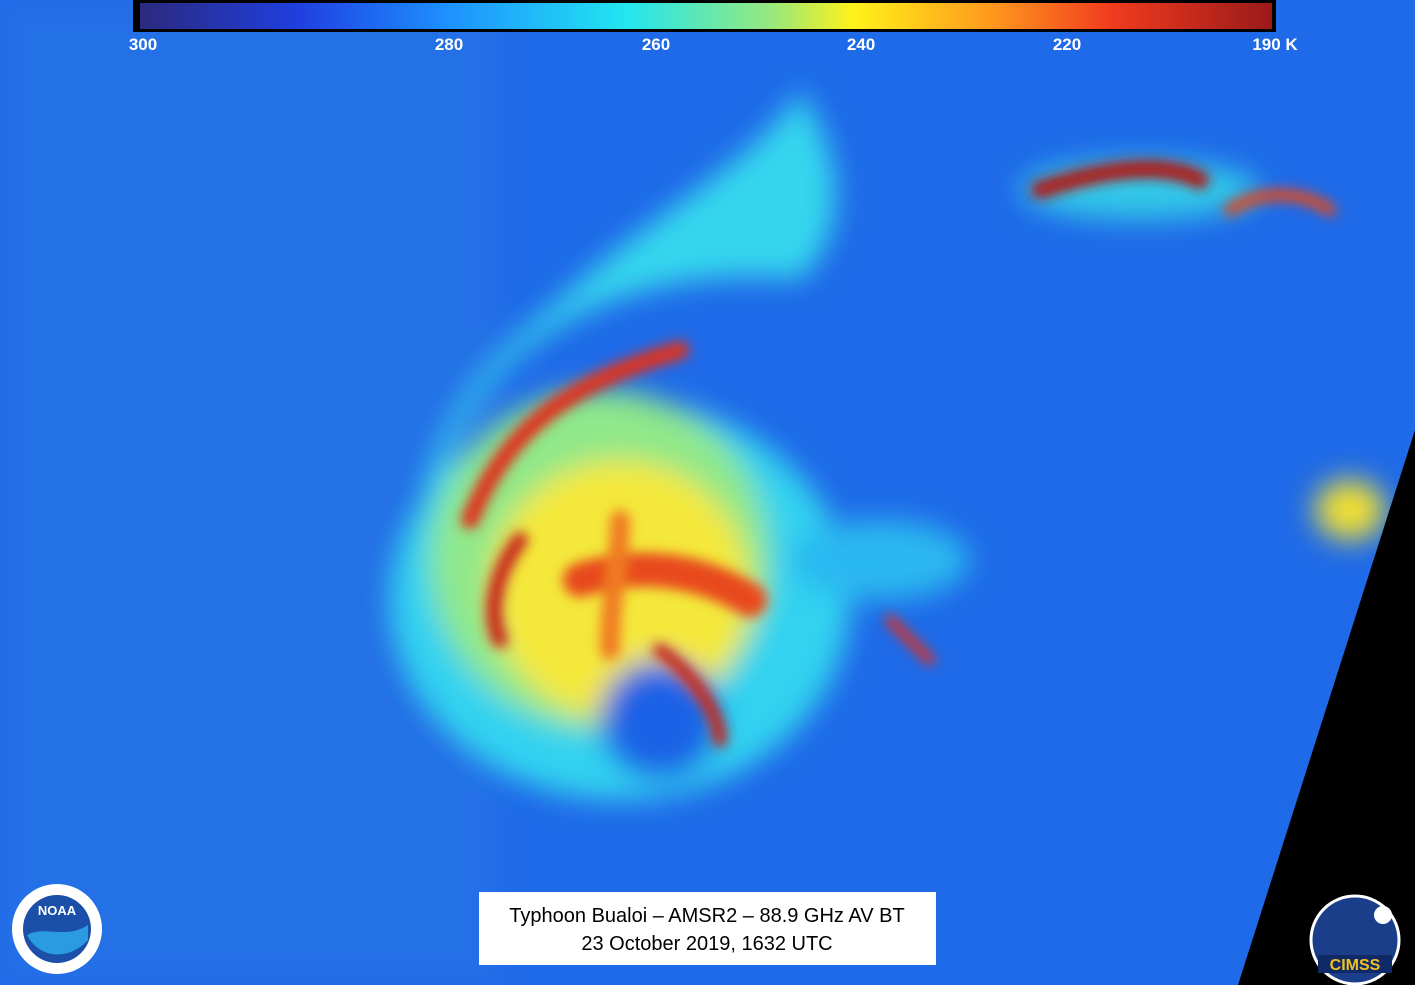  I want to click on colorbar-label: 300, so click(143, 44).